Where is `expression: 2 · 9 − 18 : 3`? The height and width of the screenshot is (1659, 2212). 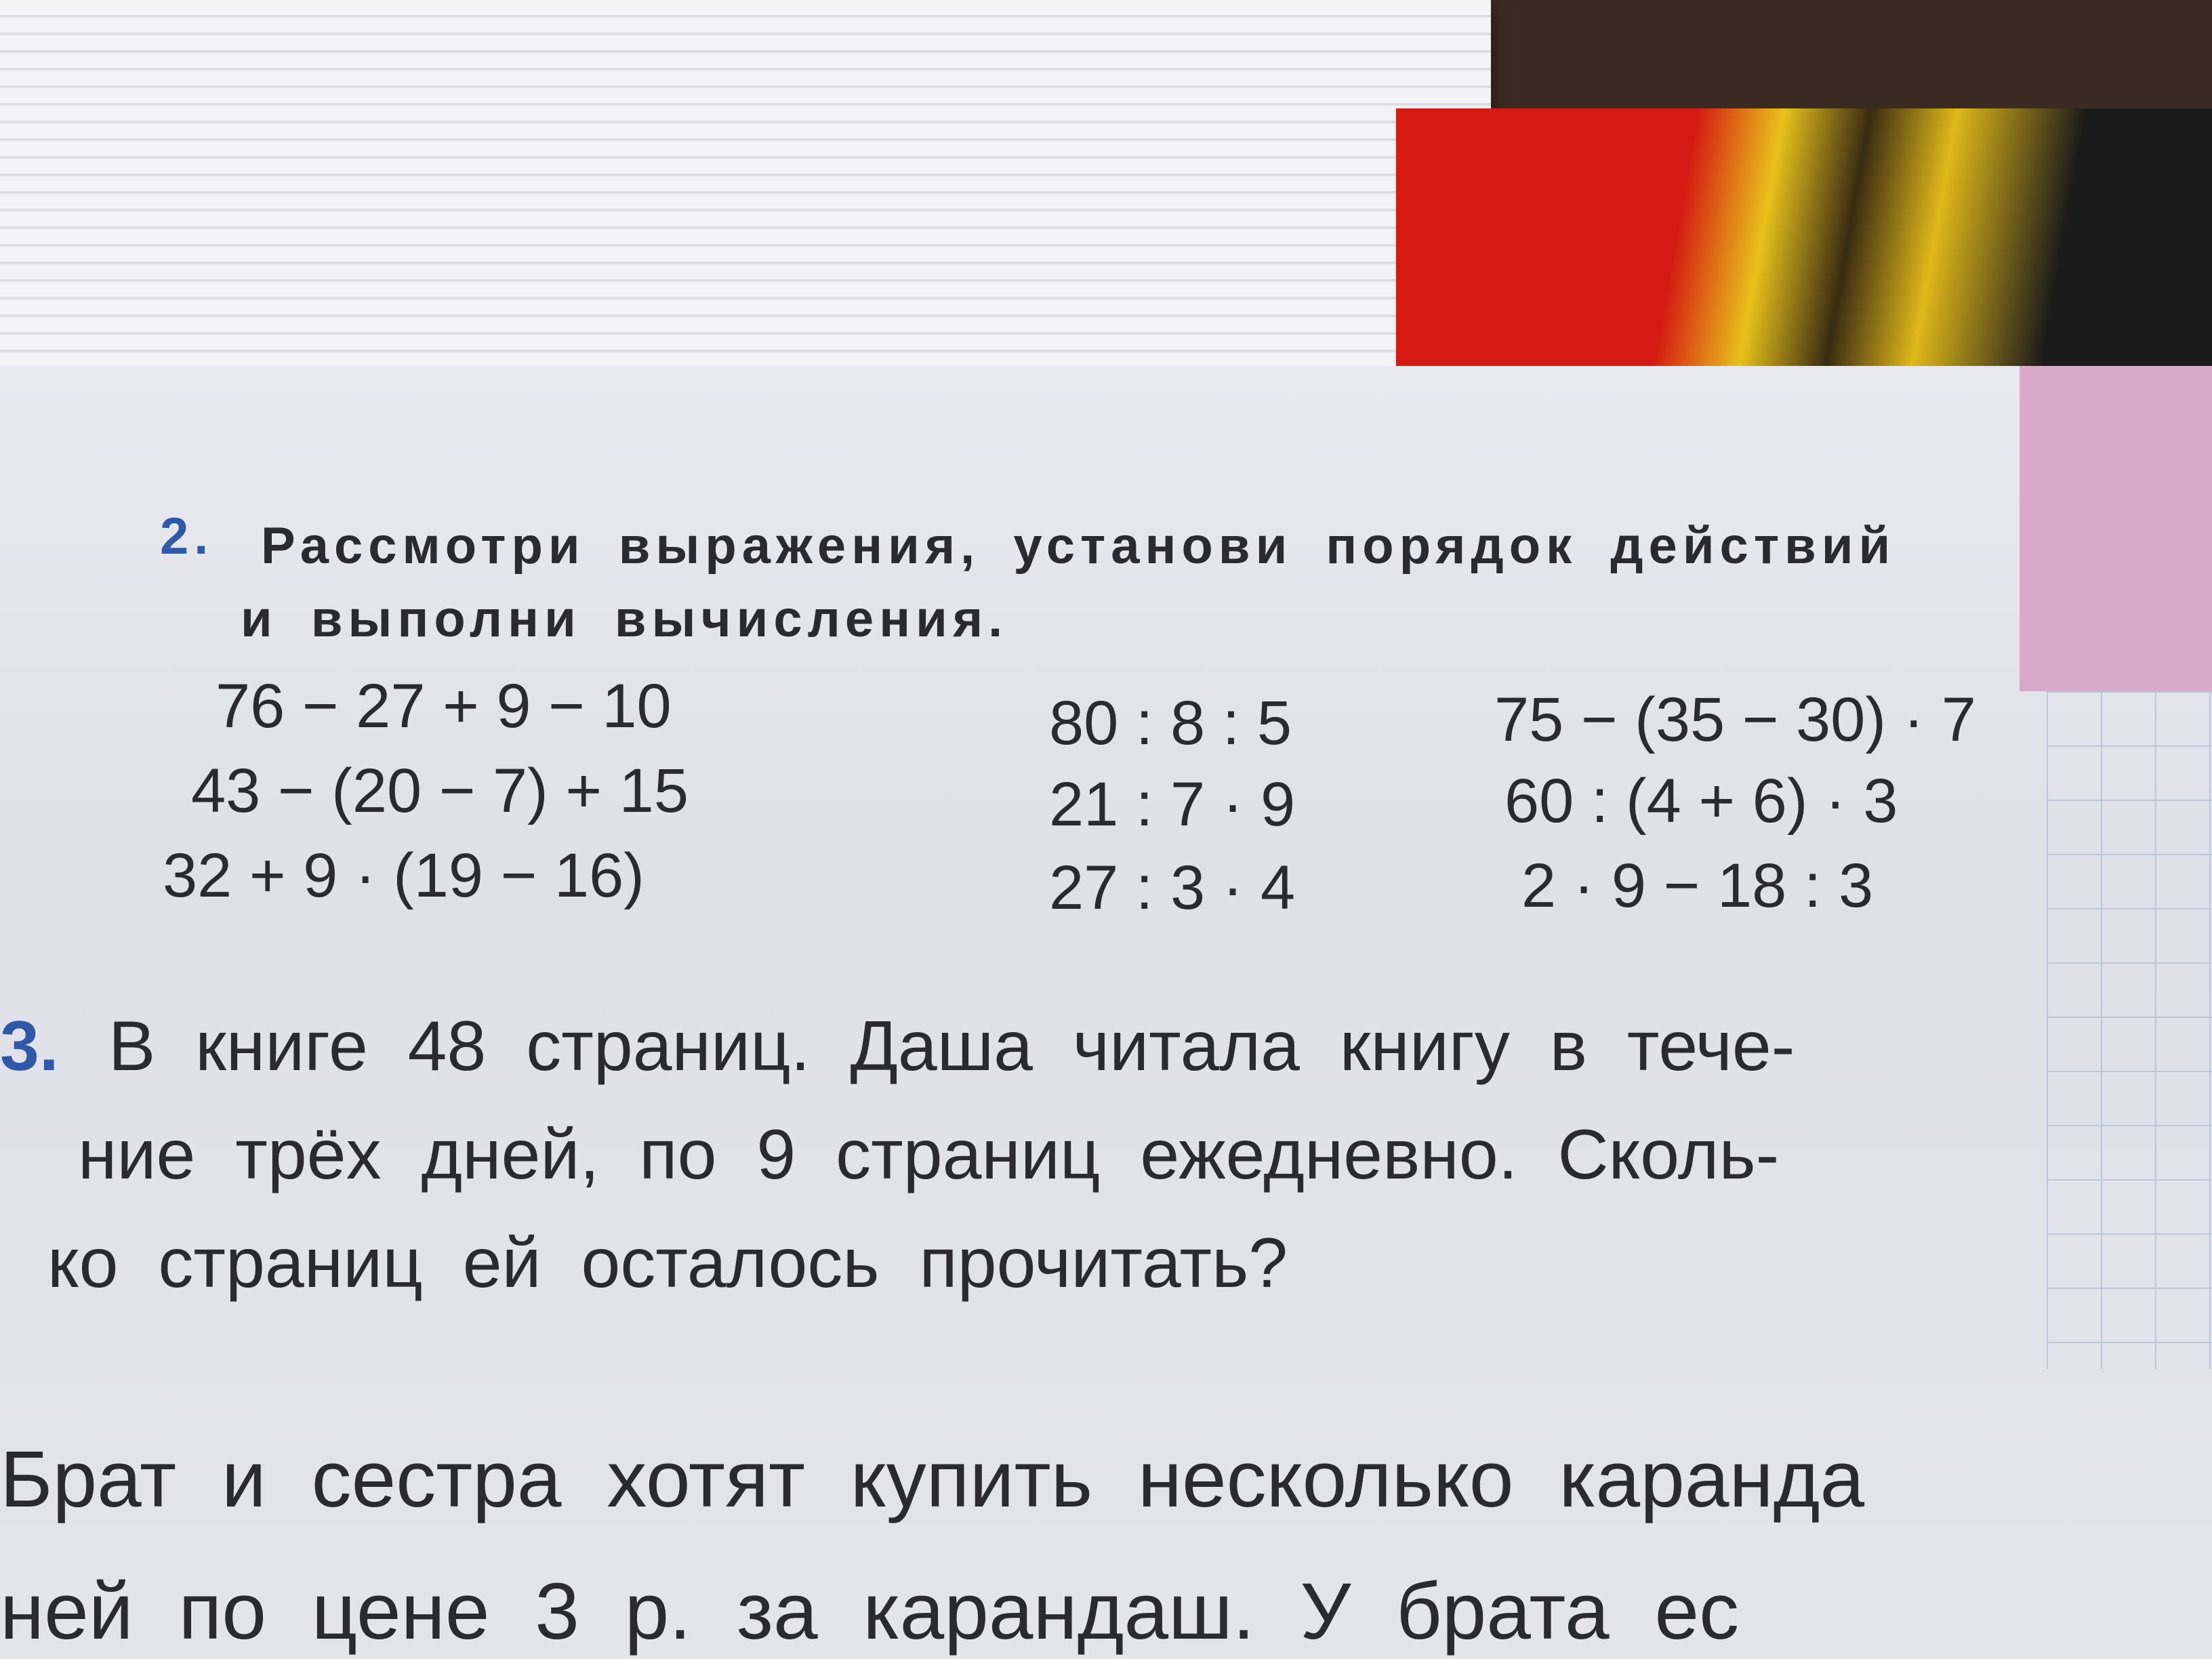 expression: 2 · 9 − 18 : 3 is located at coordinates (1697, 885).